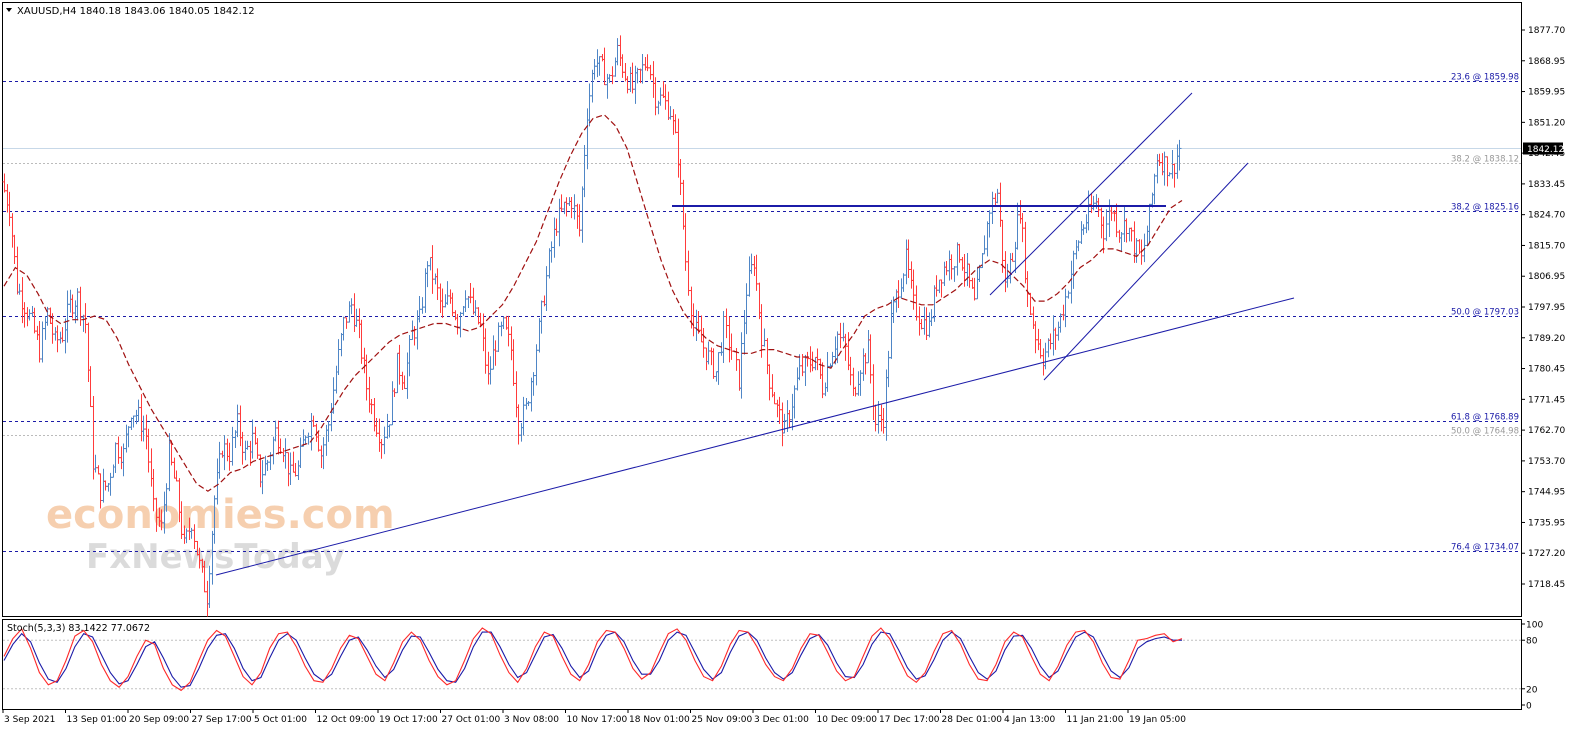 Image resolution: width=1596 pixels, height=747 pixels. I want to click on stoch-signal-line, so click(592, 659).